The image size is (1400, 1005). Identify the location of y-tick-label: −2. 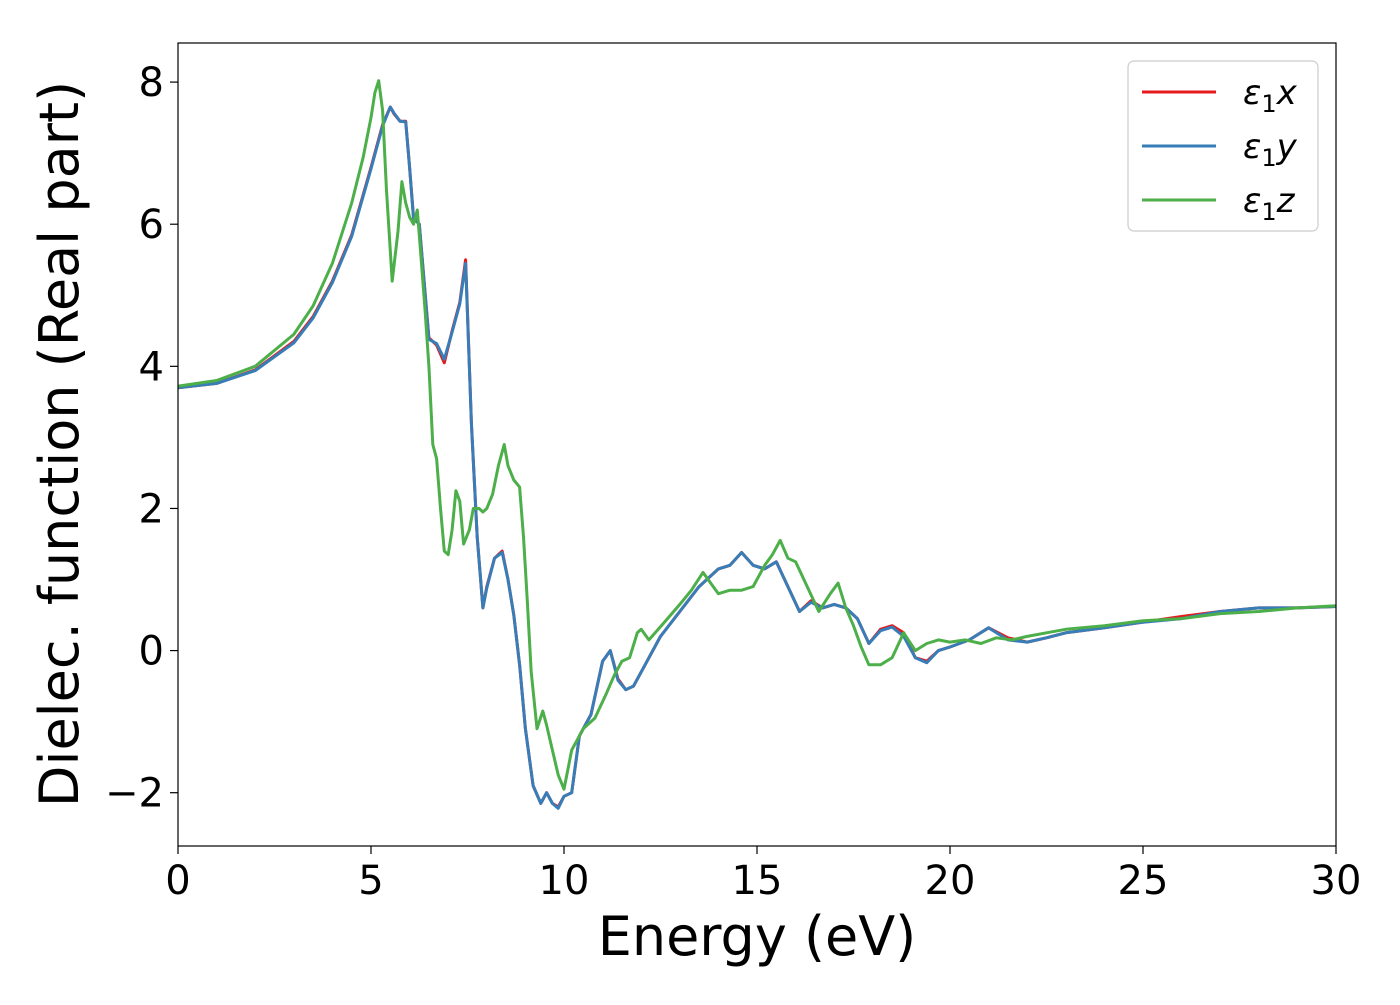
(134, 794).